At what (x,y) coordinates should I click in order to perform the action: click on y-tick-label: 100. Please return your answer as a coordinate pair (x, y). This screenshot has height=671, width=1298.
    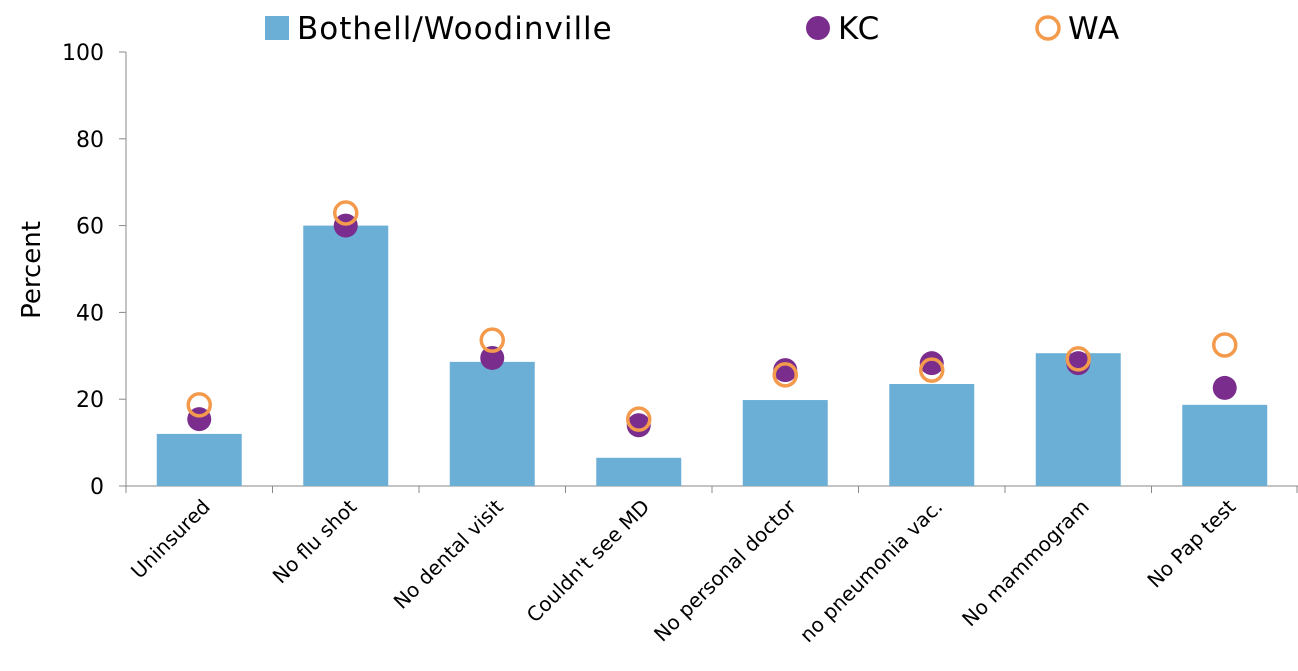
    Looking at the image, I should click on (83, 53).